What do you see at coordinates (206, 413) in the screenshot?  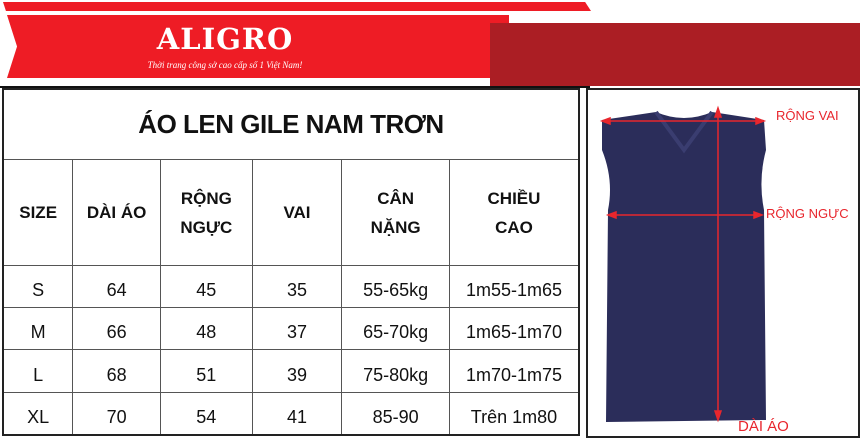 I see `table-cell: 54` at bounding box center [206, 413].